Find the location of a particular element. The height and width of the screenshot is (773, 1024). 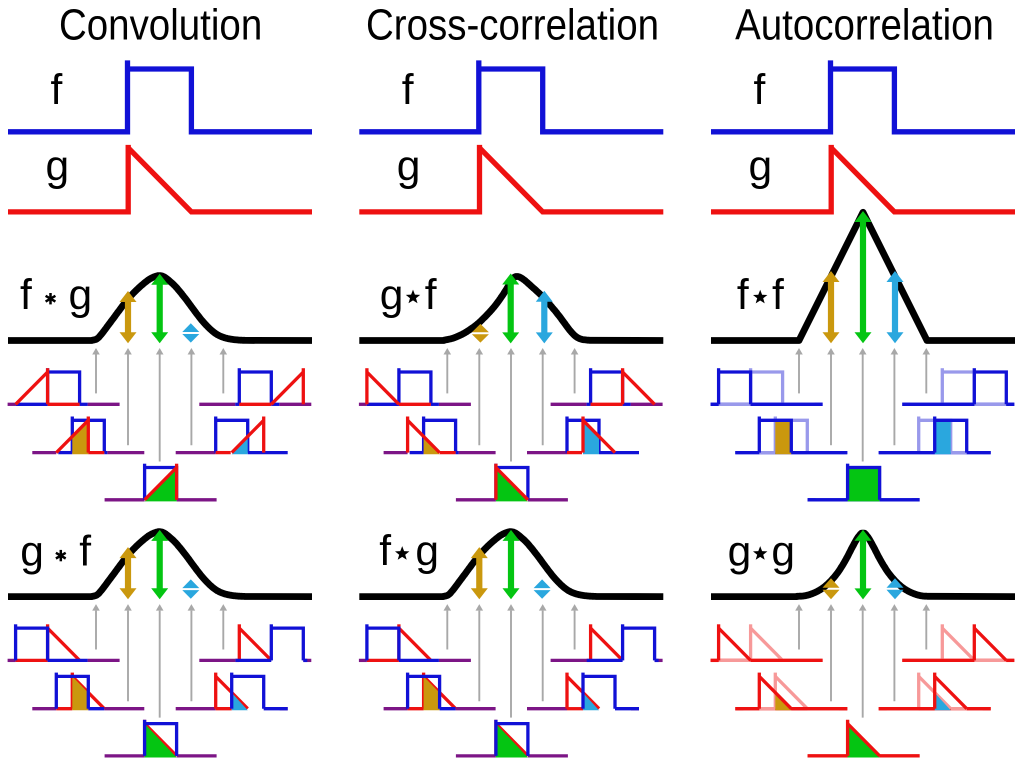

svg-text: Convolution is located at coordinates (160, 24).